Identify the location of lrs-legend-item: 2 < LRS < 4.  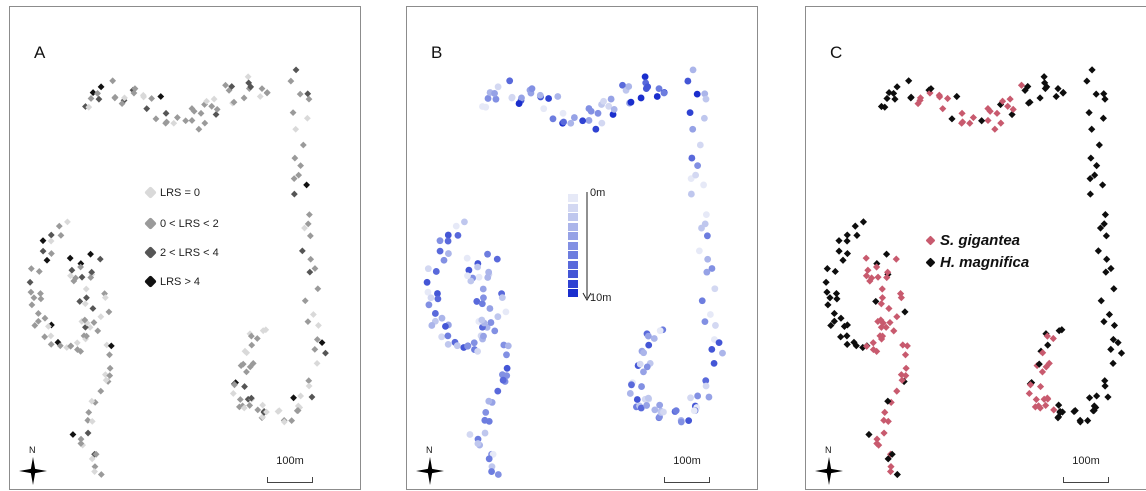
(215, 253).